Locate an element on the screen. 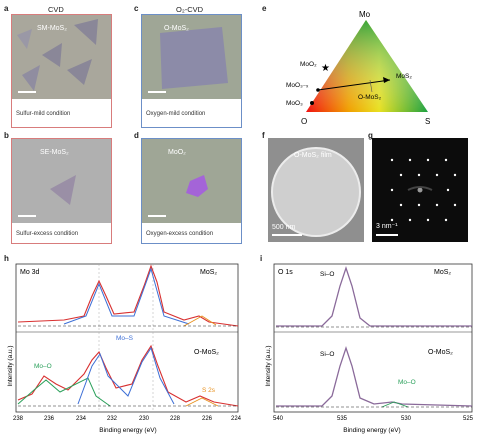 This screenshot has width=480, height=442. panel-label-i: i is located at coordinates (261, 258).